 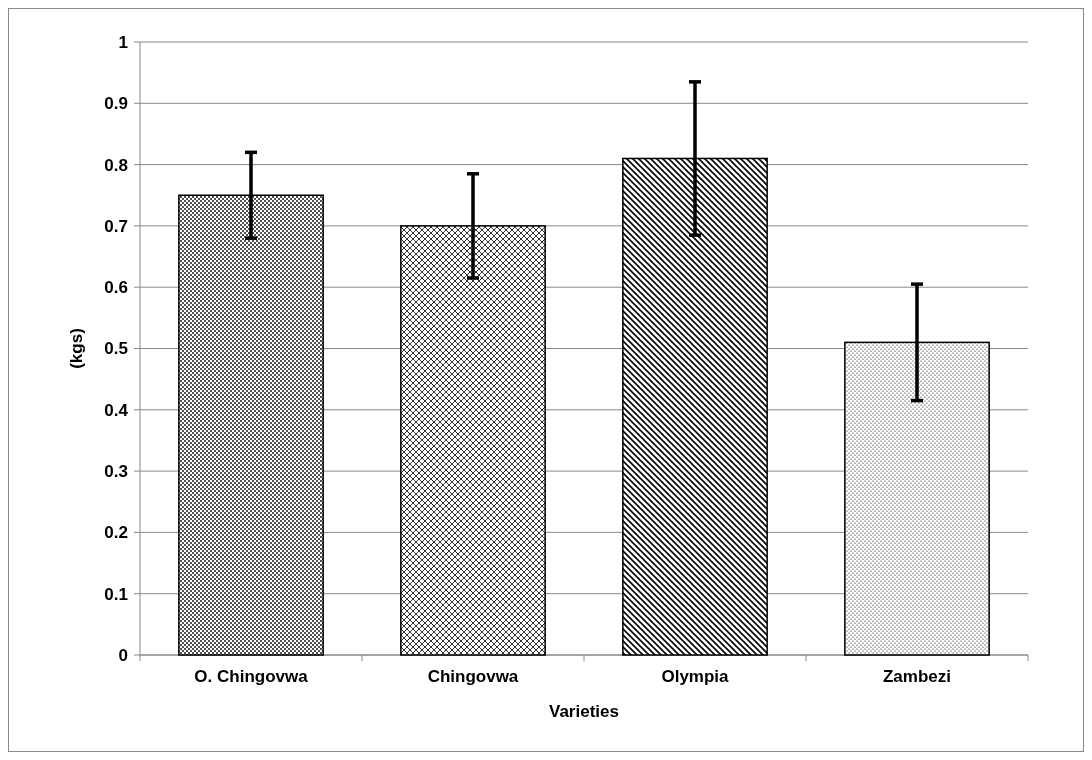 What do you see at coordinates (695, 676) in the screenshot?
I see `x-tick-label: Olympia` at bounding box center [695, 676].